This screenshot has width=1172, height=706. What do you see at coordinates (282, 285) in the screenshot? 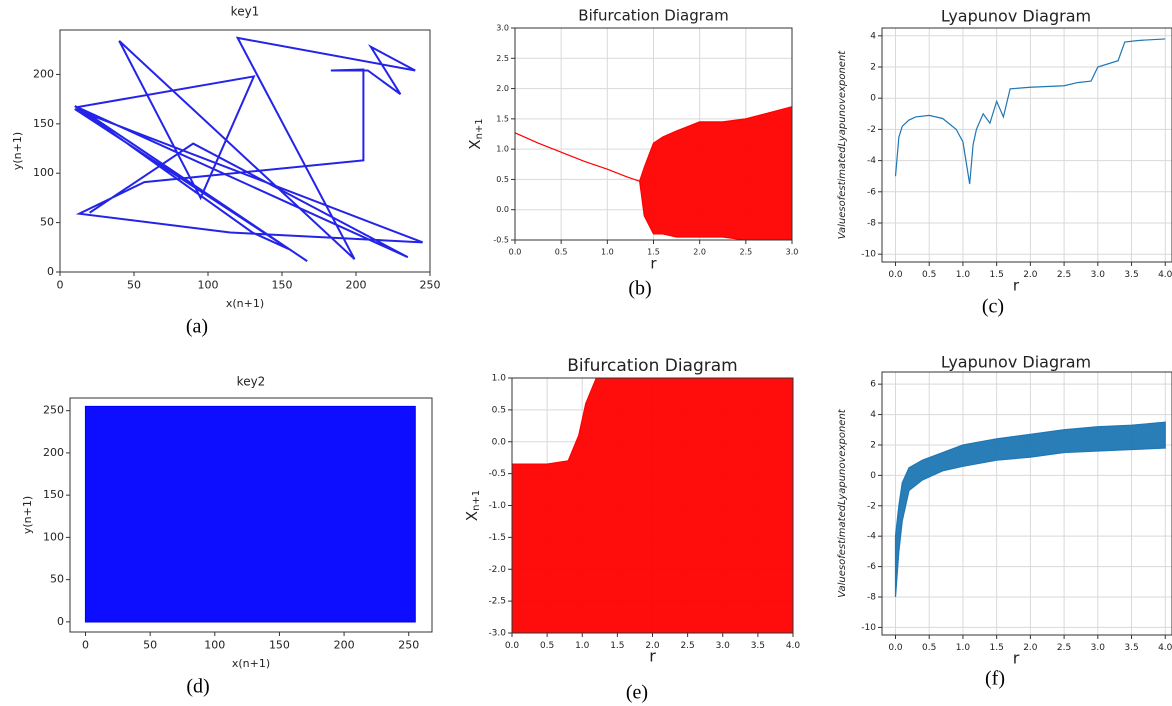
I see `x-tick-label: 150` at bounding box center [282, 285].